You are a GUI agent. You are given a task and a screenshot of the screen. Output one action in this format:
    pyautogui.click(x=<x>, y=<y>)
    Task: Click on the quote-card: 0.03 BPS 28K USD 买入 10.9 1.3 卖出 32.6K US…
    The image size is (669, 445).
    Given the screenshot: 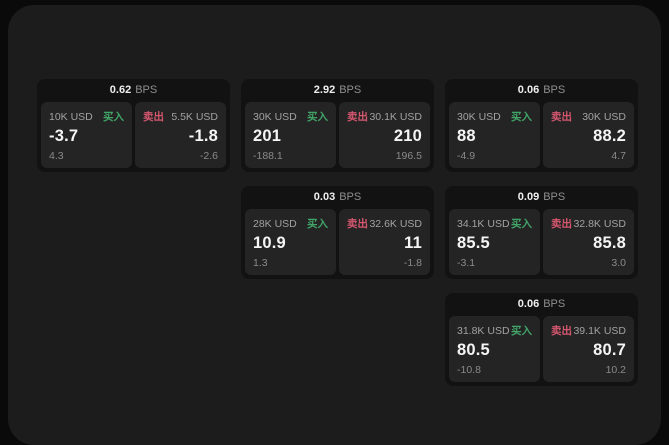 What is the action you would take?
    pyautogui.click(x=337, y=232)
    